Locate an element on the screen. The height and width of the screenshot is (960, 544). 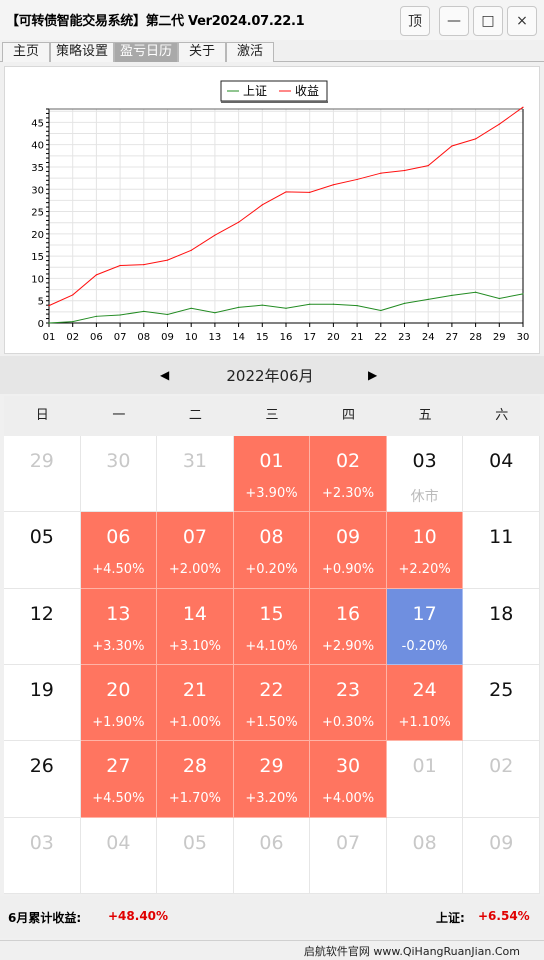
calendar-day-cell: 09 is located at coordinates (501, 855).